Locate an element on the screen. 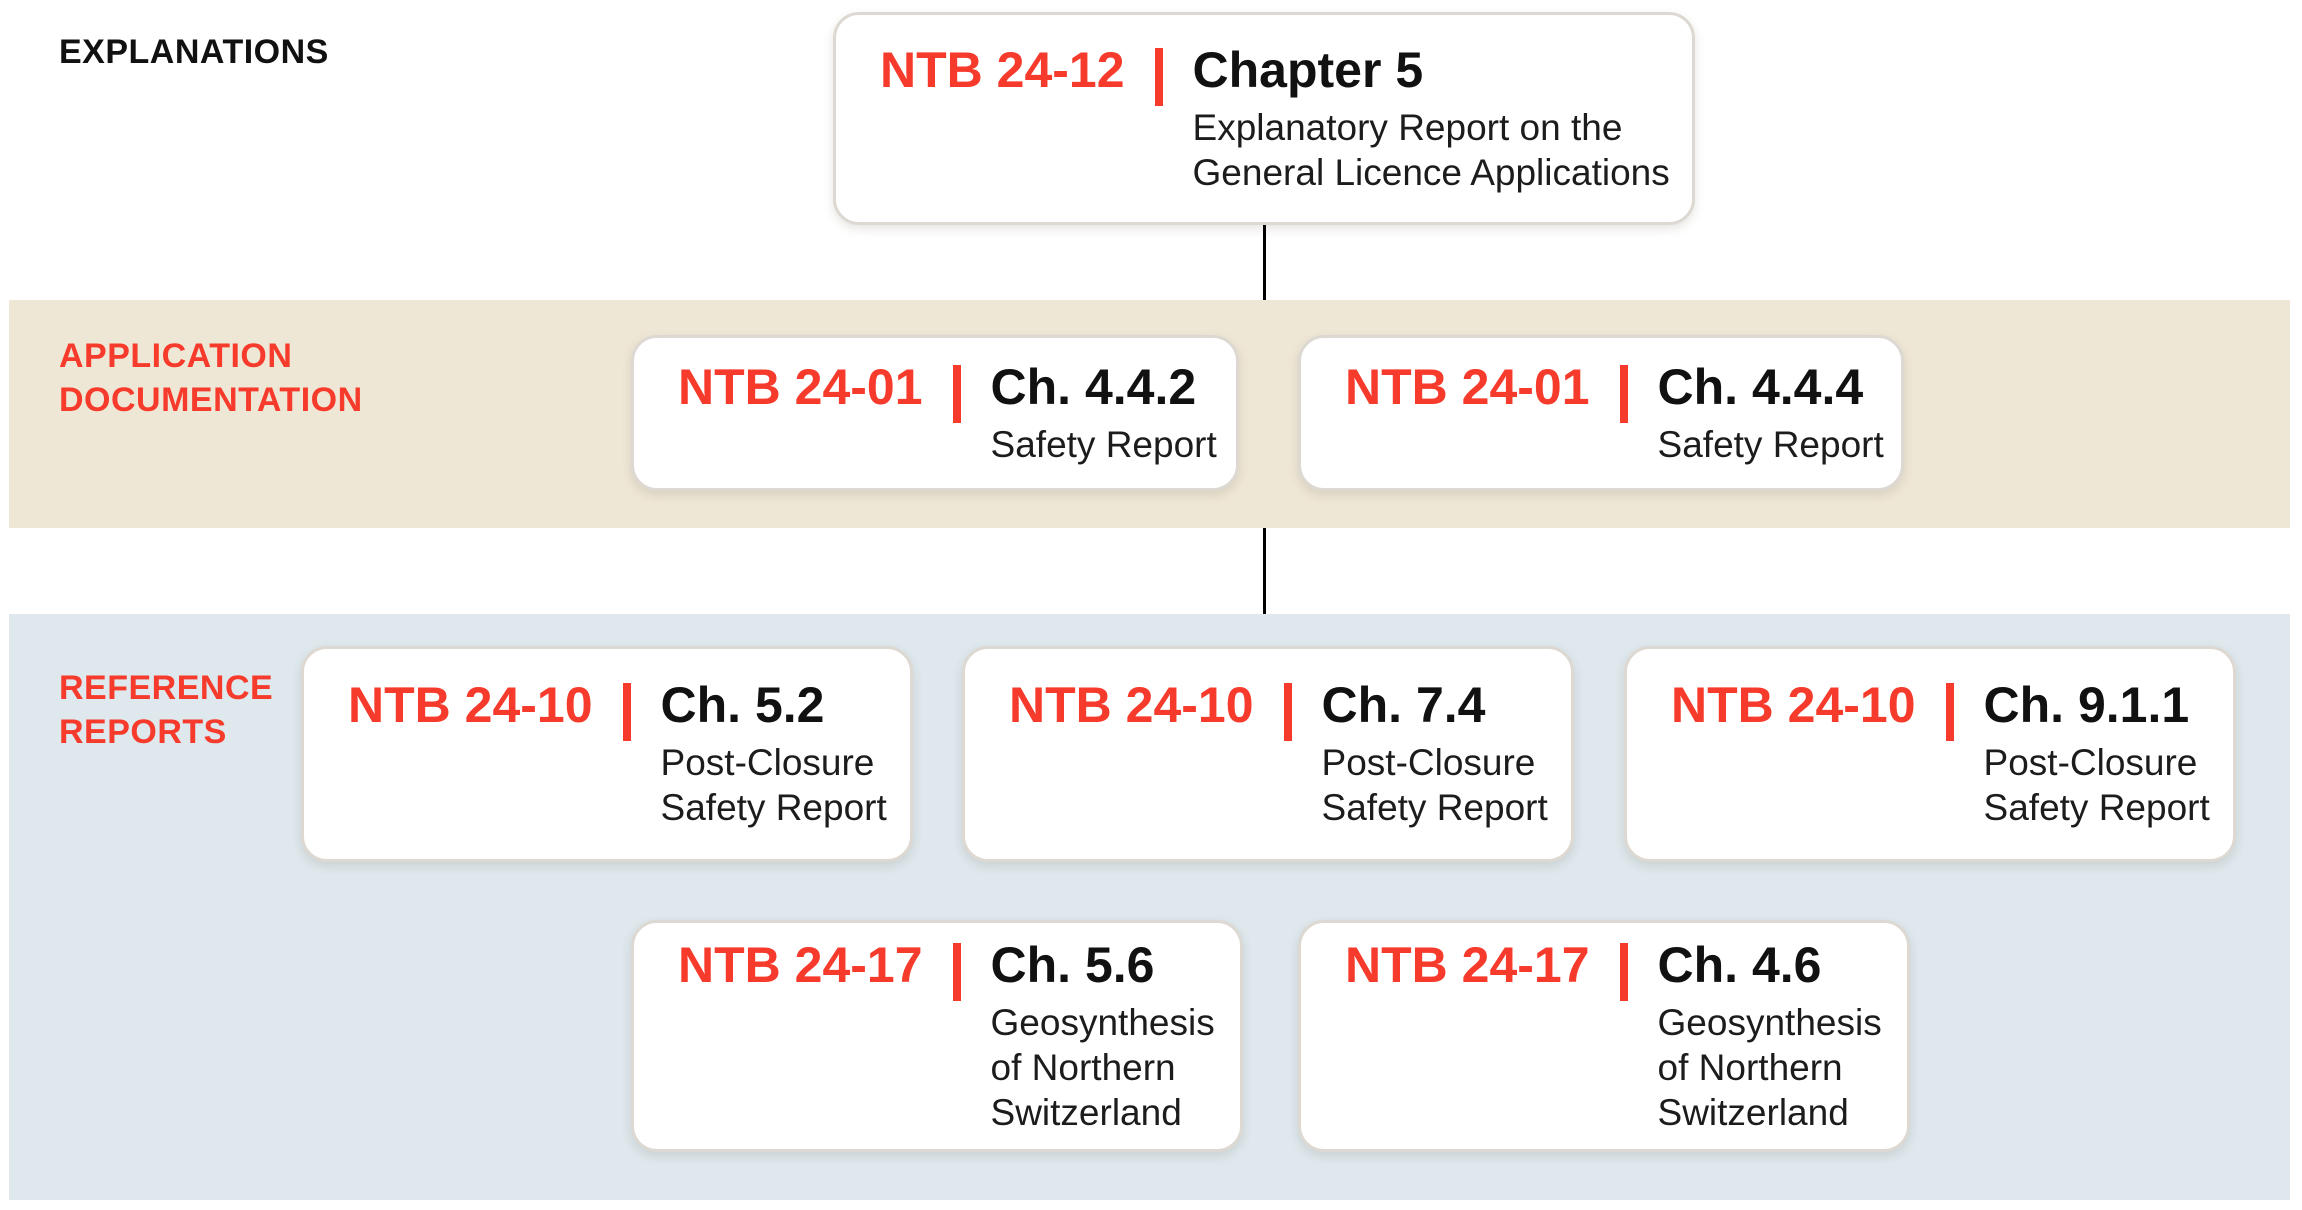 This screenshot has height=1210, width=2302. label-line: REFERENCE is located at coordinates (166, 688).